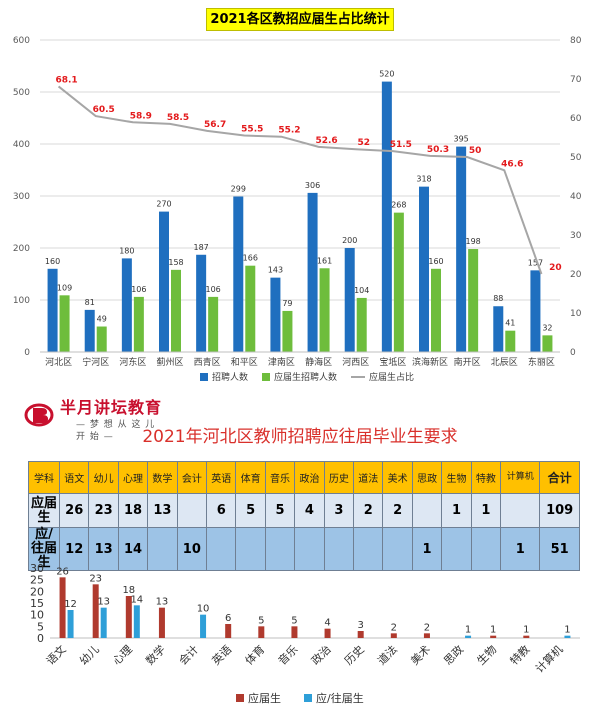 The height and width of the screenshot is (712, 600). Describe the element at coordinates (535, 262) in the screenshot. I see `data-label-recruit: 157` at that location.